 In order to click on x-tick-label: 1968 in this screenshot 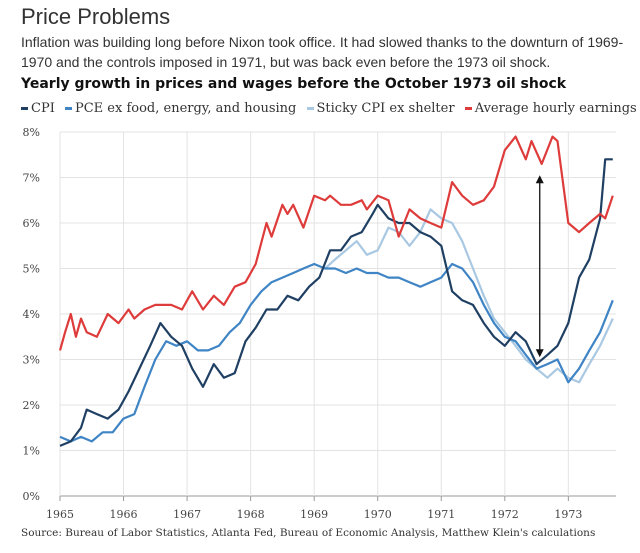, I will do `click(251, 514)`.